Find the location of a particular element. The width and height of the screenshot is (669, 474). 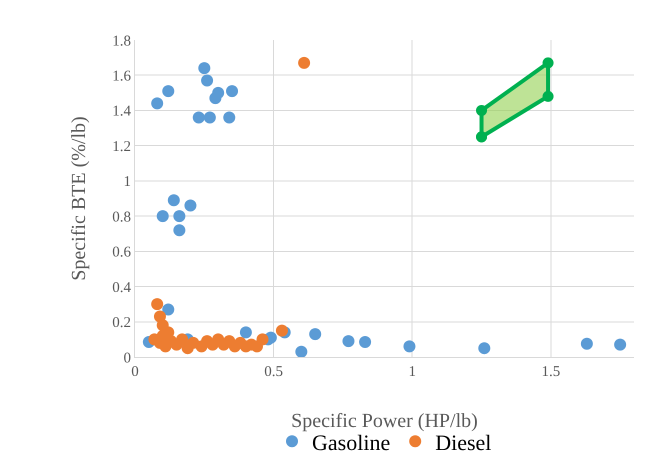

y-tick-label: 0.2 is located at coordinates (121, 323).